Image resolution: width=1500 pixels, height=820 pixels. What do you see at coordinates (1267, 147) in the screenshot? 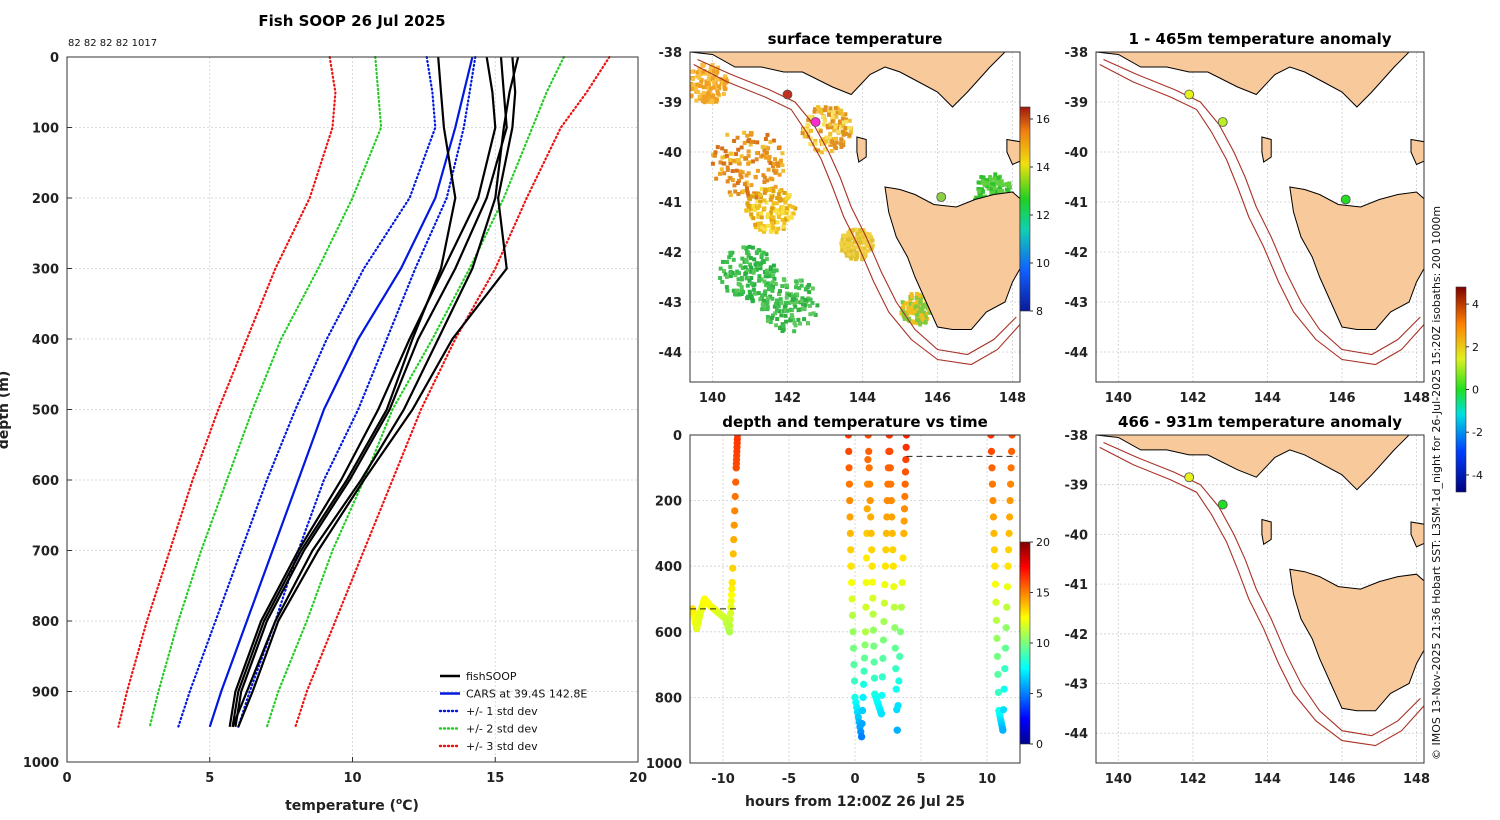
I see `anomaly-map-1-stations` at bounding box center [1267, 147].